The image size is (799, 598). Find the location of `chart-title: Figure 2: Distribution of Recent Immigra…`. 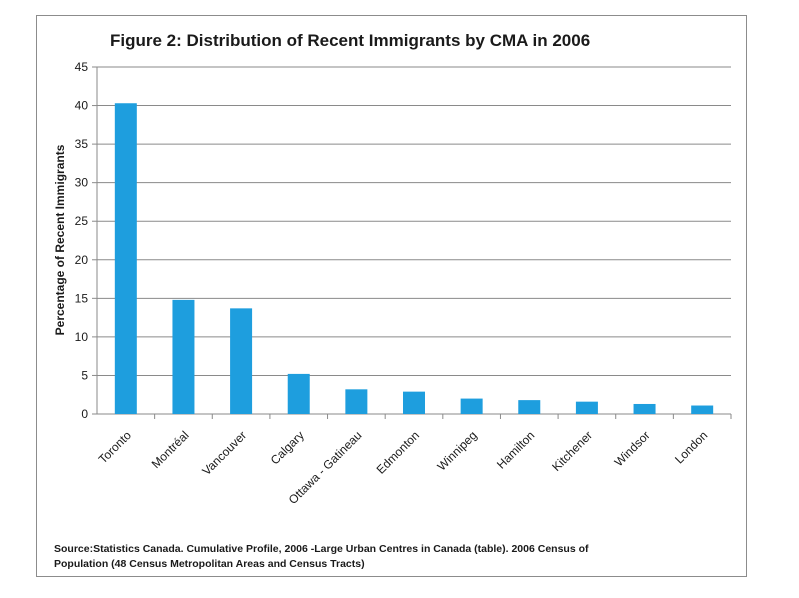

chart-title: Figure 2: Distribution of Recent Immigra… is located at coordinates (350, 40).